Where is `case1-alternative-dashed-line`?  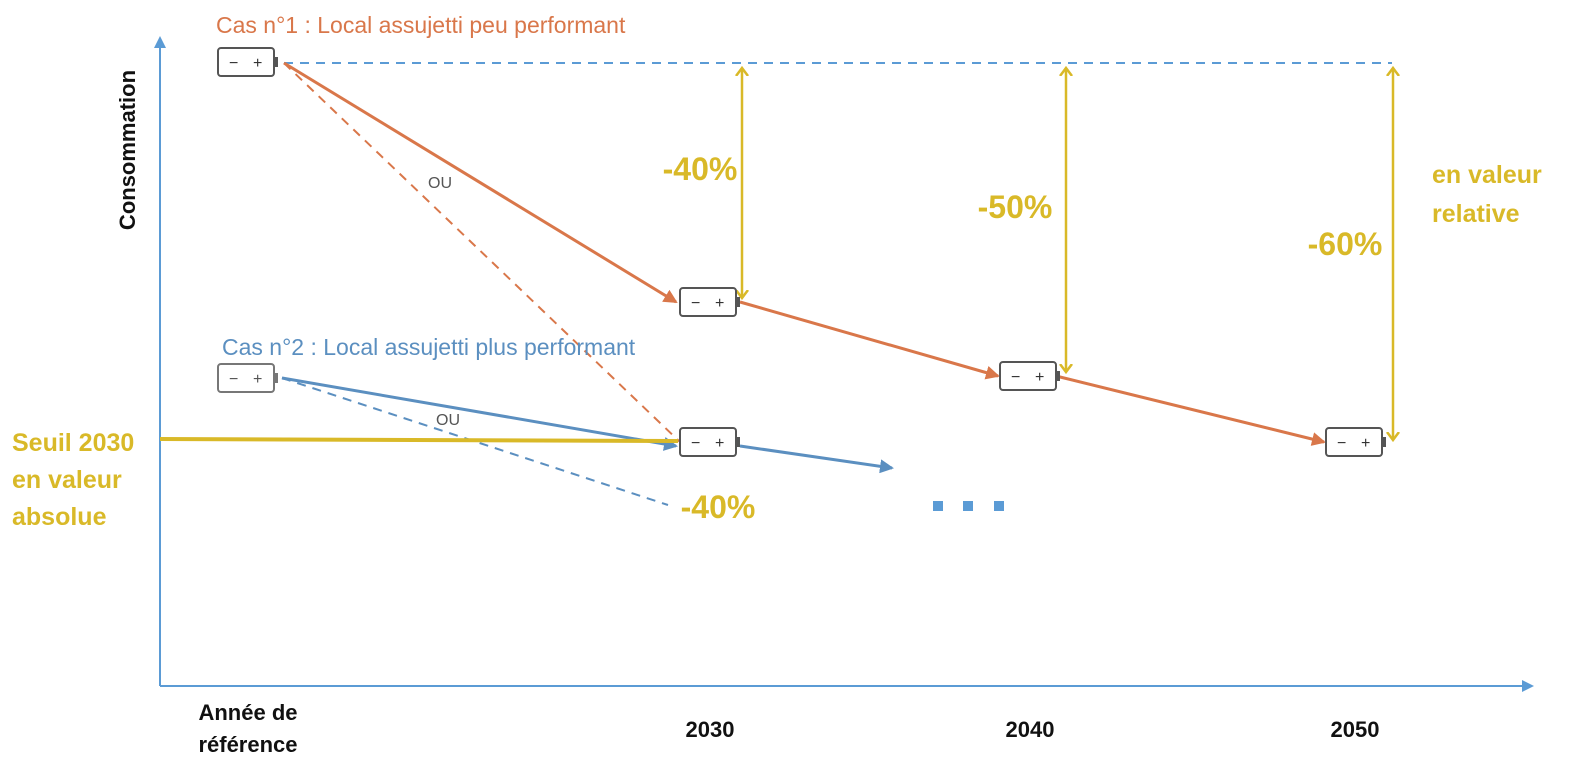
case1-alternative-dashed-line is located at coordinates (482, 252).